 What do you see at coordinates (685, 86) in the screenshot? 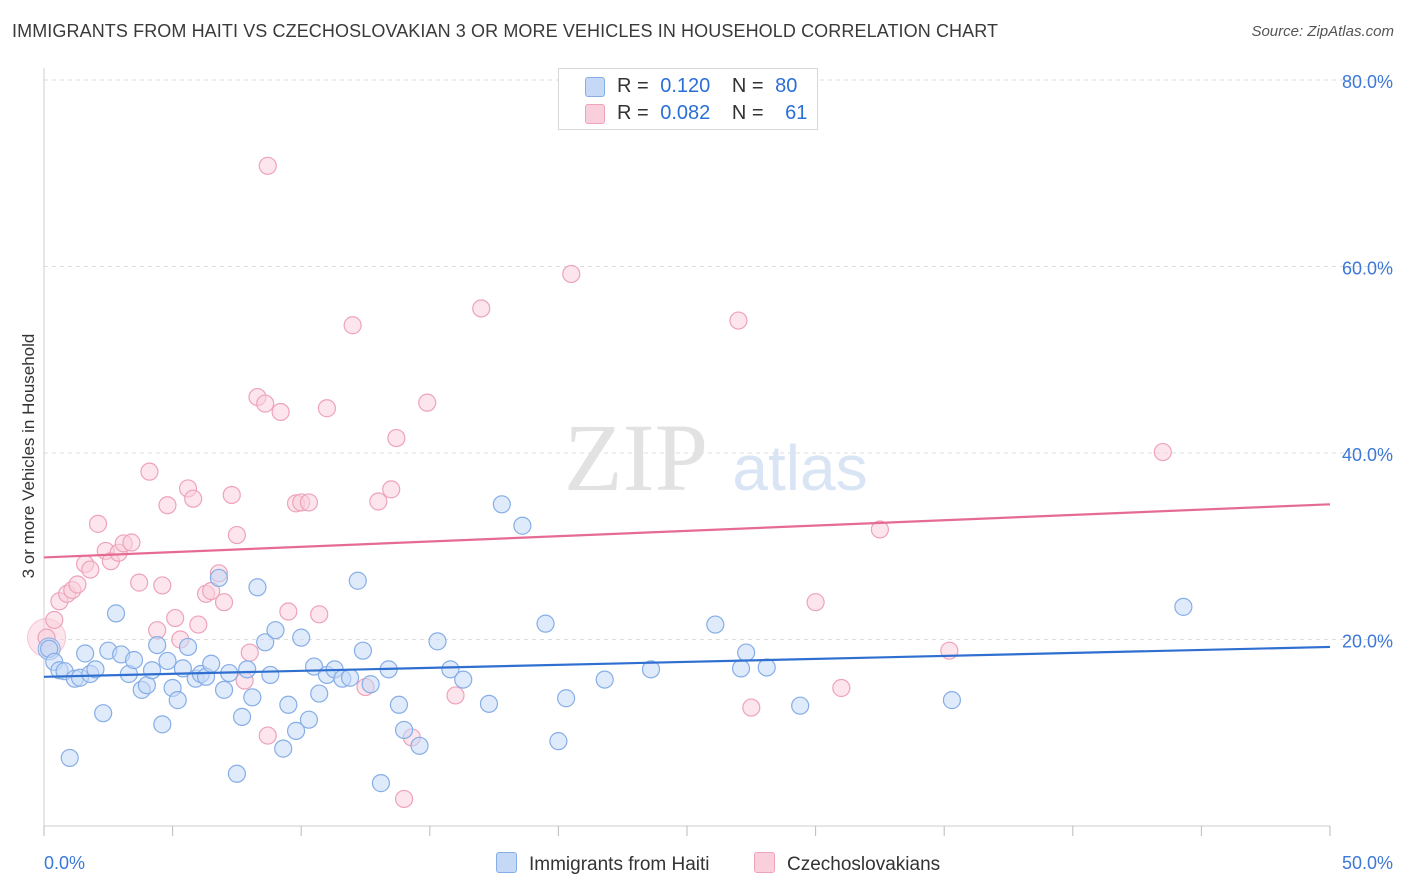
I see `legend-r-value: 0.120` at bounding box center [685, 86].